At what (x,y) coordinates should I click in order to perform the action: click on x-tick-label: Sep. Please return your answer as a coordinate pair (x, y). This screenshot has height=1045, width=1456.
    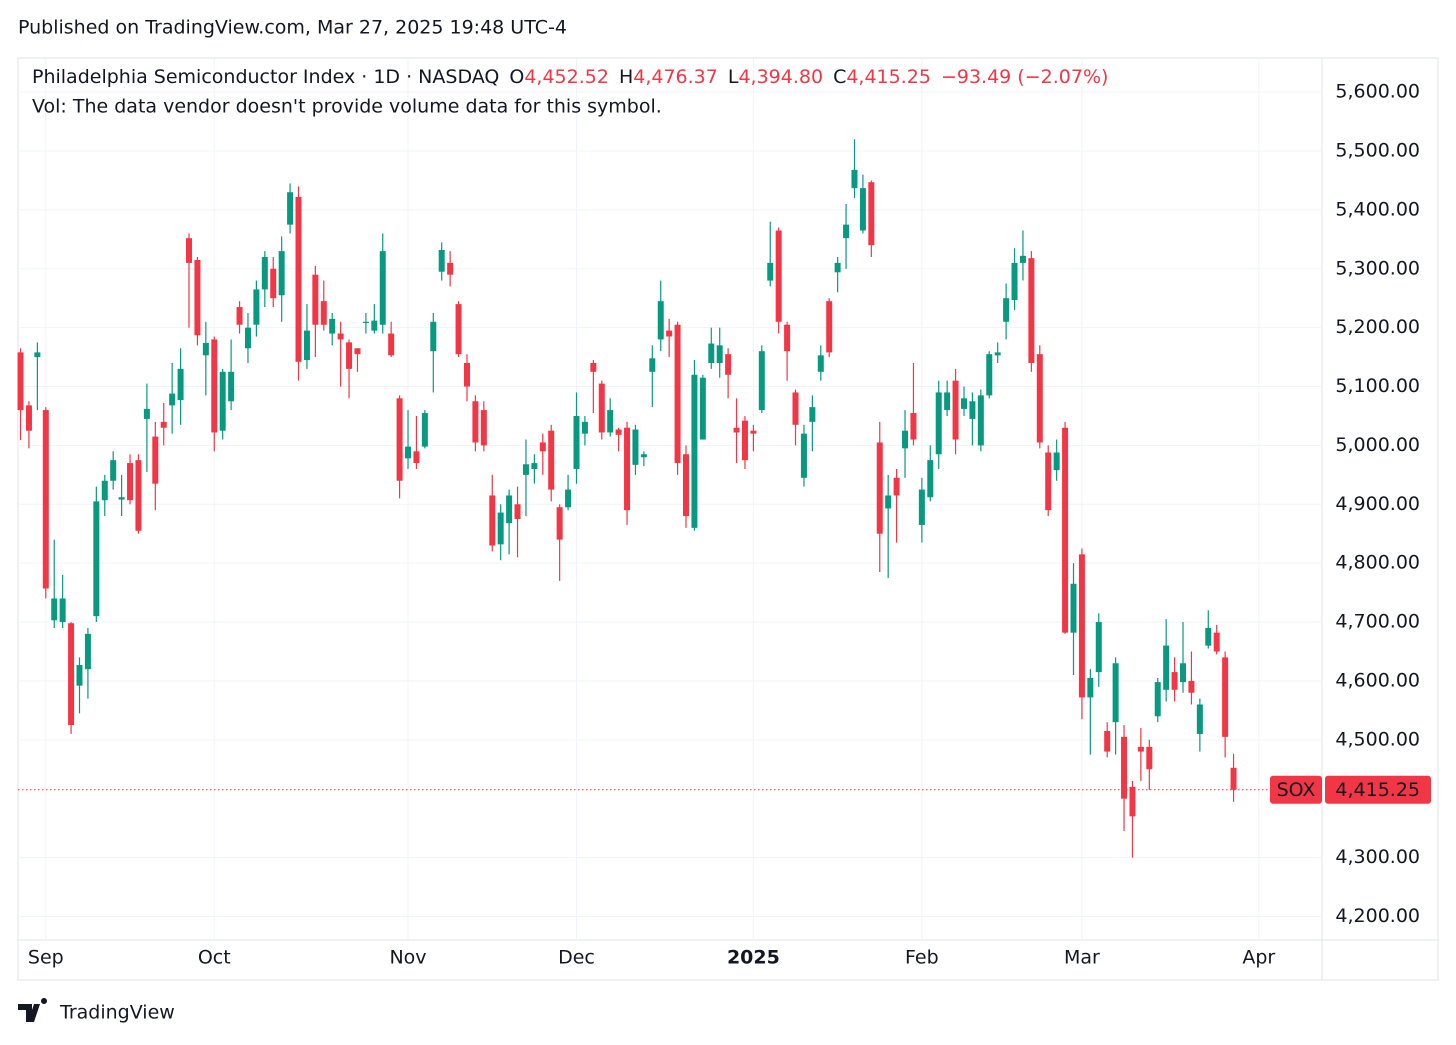
    Looking at the image, I should click on (46, 958).